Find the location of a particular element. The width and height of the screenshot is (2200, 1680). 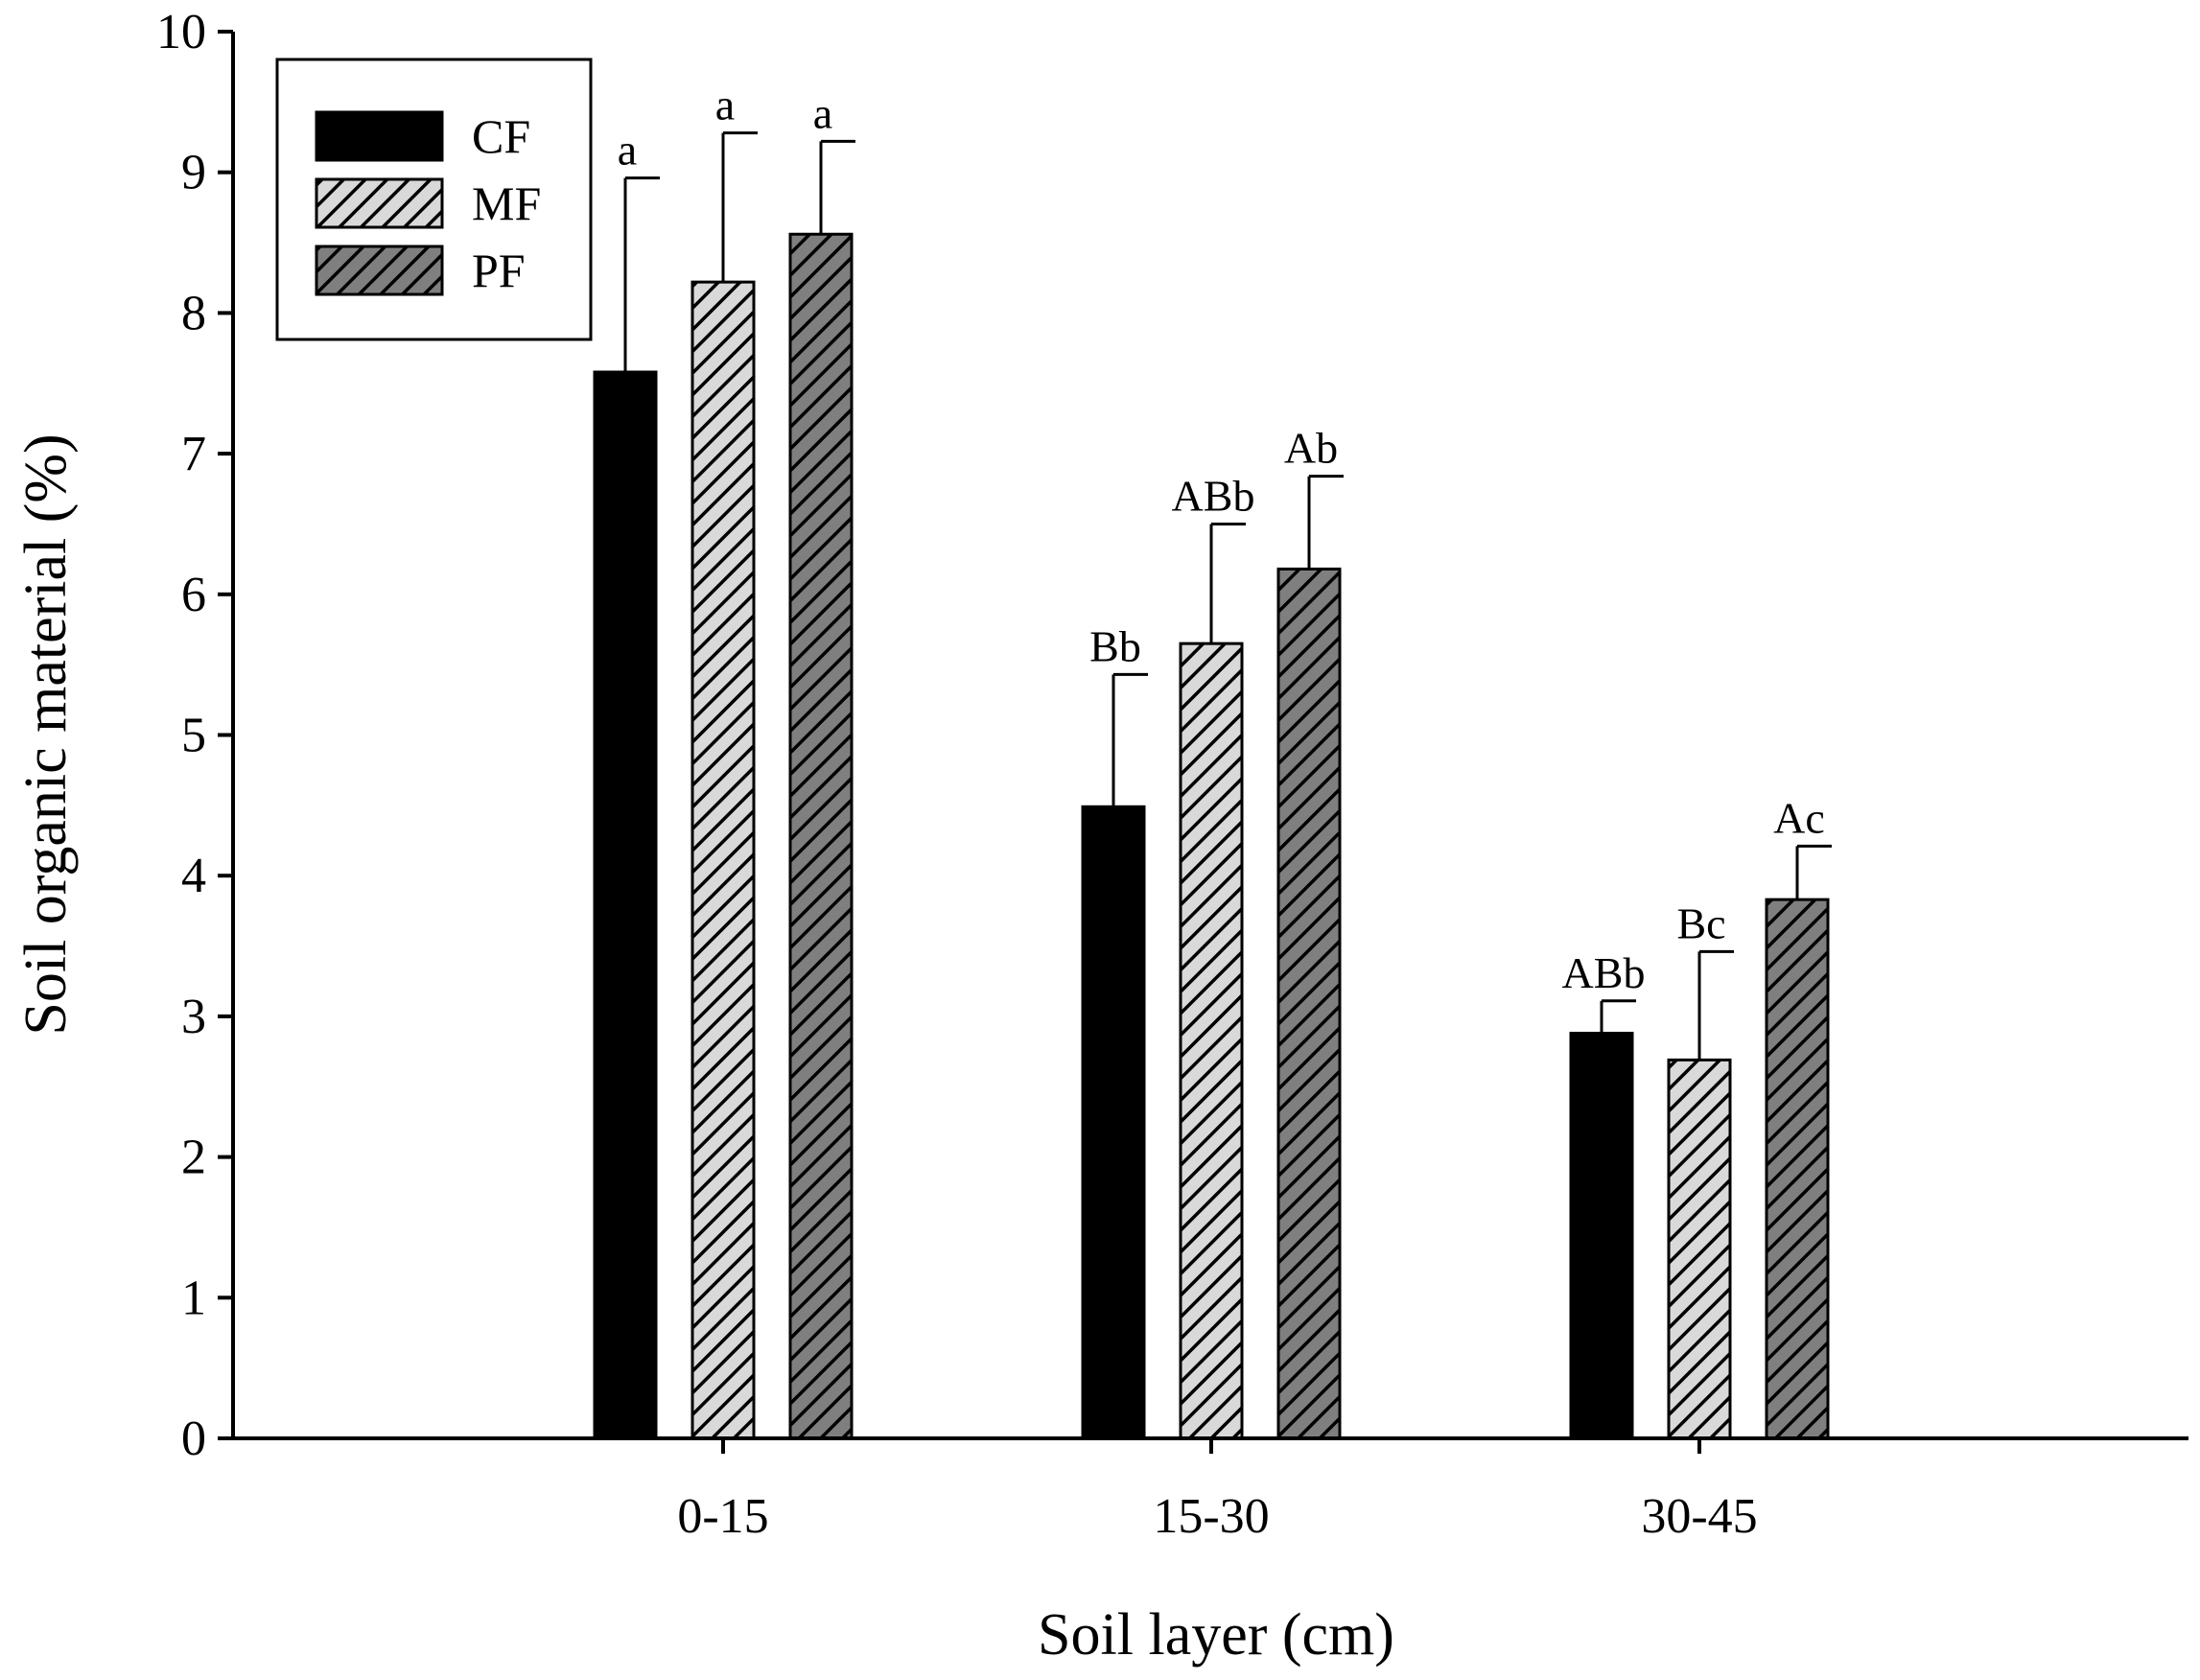

y-tick-label: 5 is located at coordinates (193, 736).